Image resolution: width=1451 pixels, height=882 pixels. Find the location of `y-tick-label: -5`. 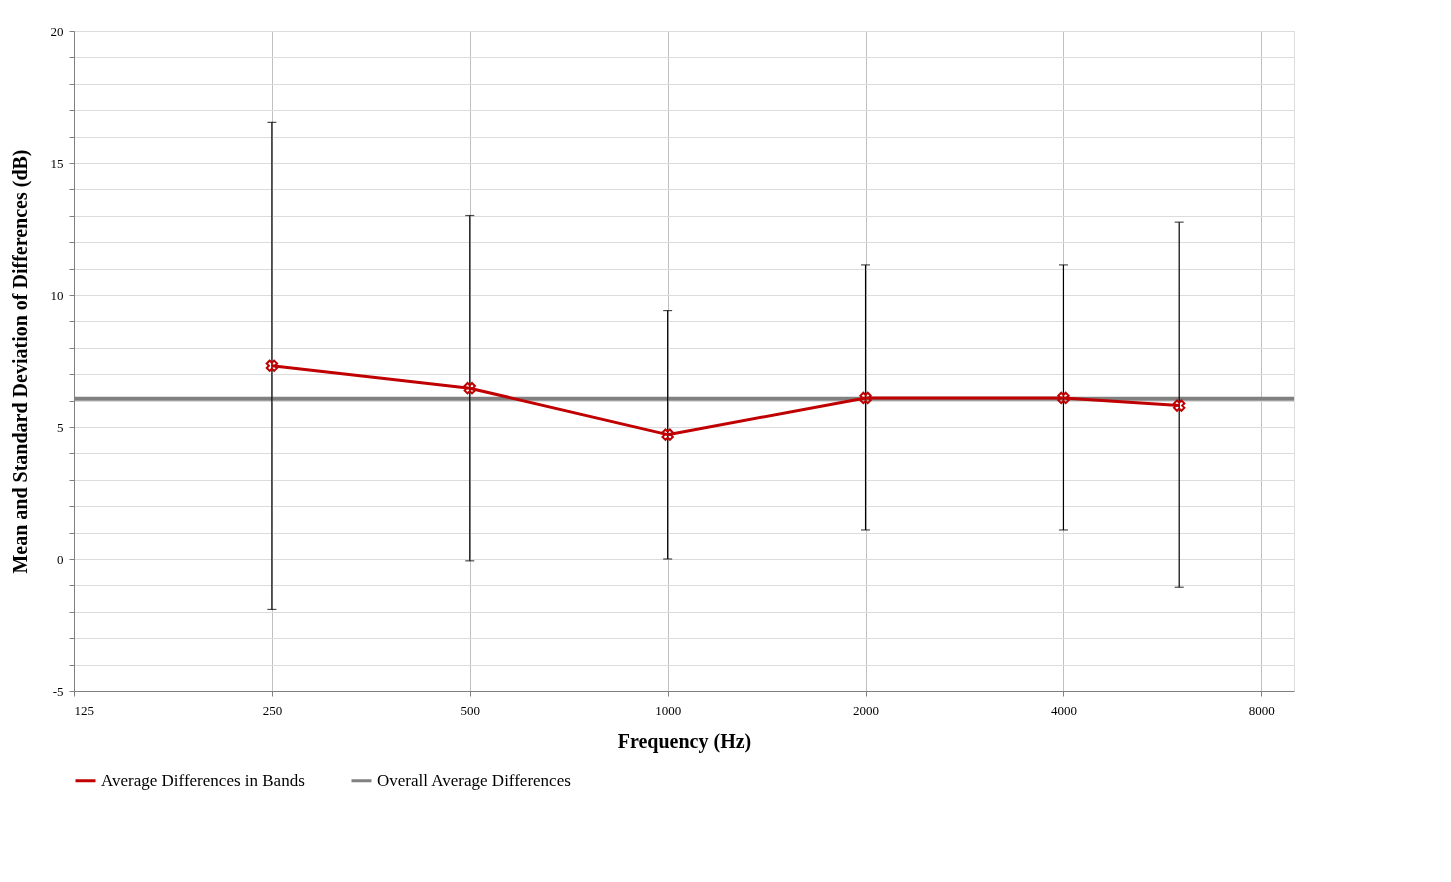

y-tick-label: -5 is located at coordinates (58, 691).